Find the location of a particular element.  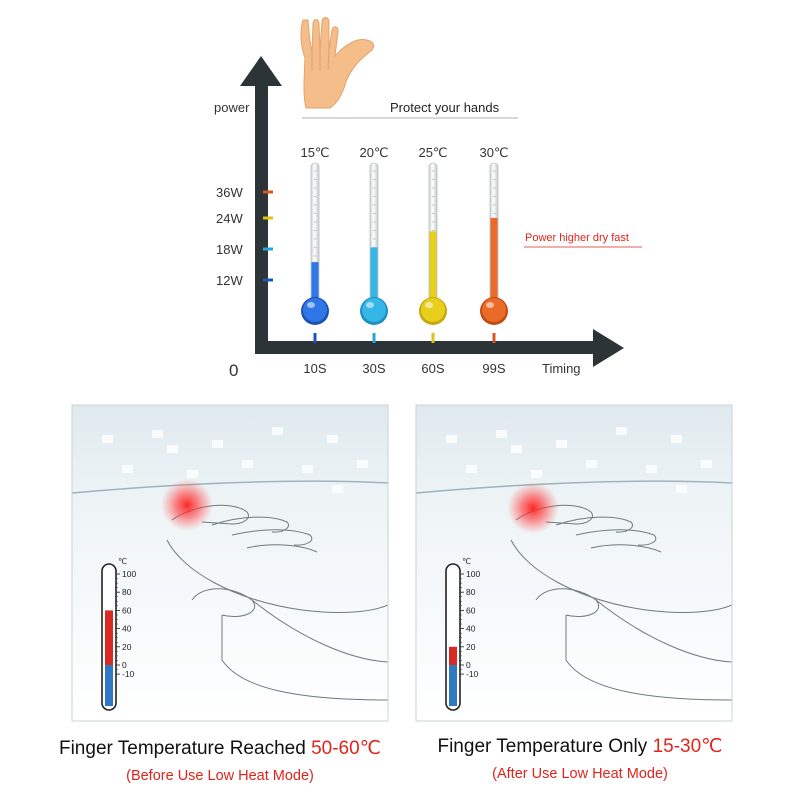

x-axis-arrow is located at coordinates (608, 348).